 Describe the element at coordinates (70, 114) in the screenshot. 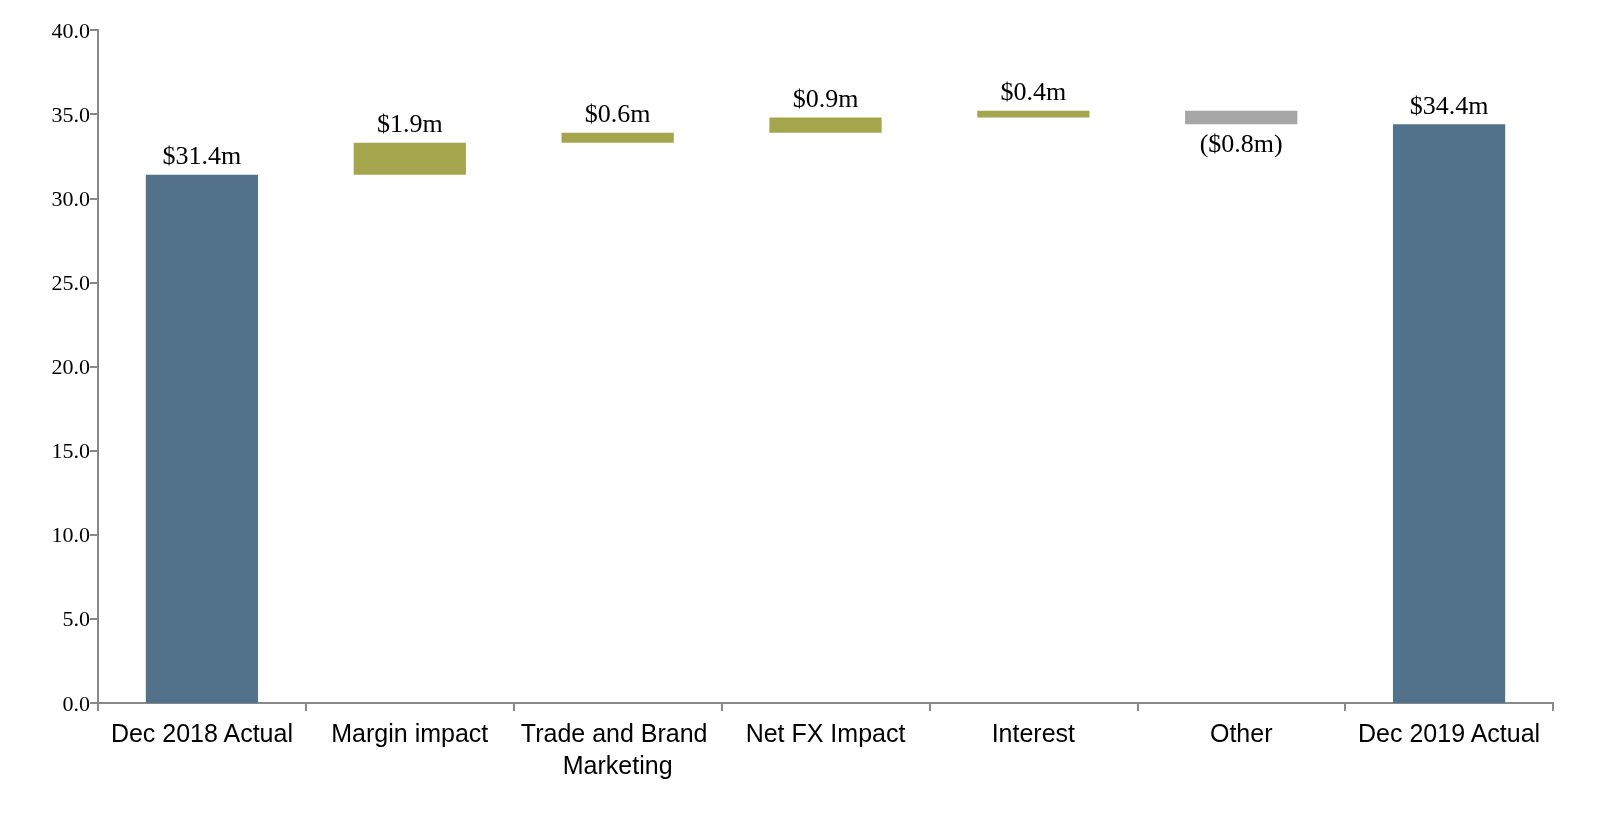

I see `y-tick-label: 35.0` at that location.